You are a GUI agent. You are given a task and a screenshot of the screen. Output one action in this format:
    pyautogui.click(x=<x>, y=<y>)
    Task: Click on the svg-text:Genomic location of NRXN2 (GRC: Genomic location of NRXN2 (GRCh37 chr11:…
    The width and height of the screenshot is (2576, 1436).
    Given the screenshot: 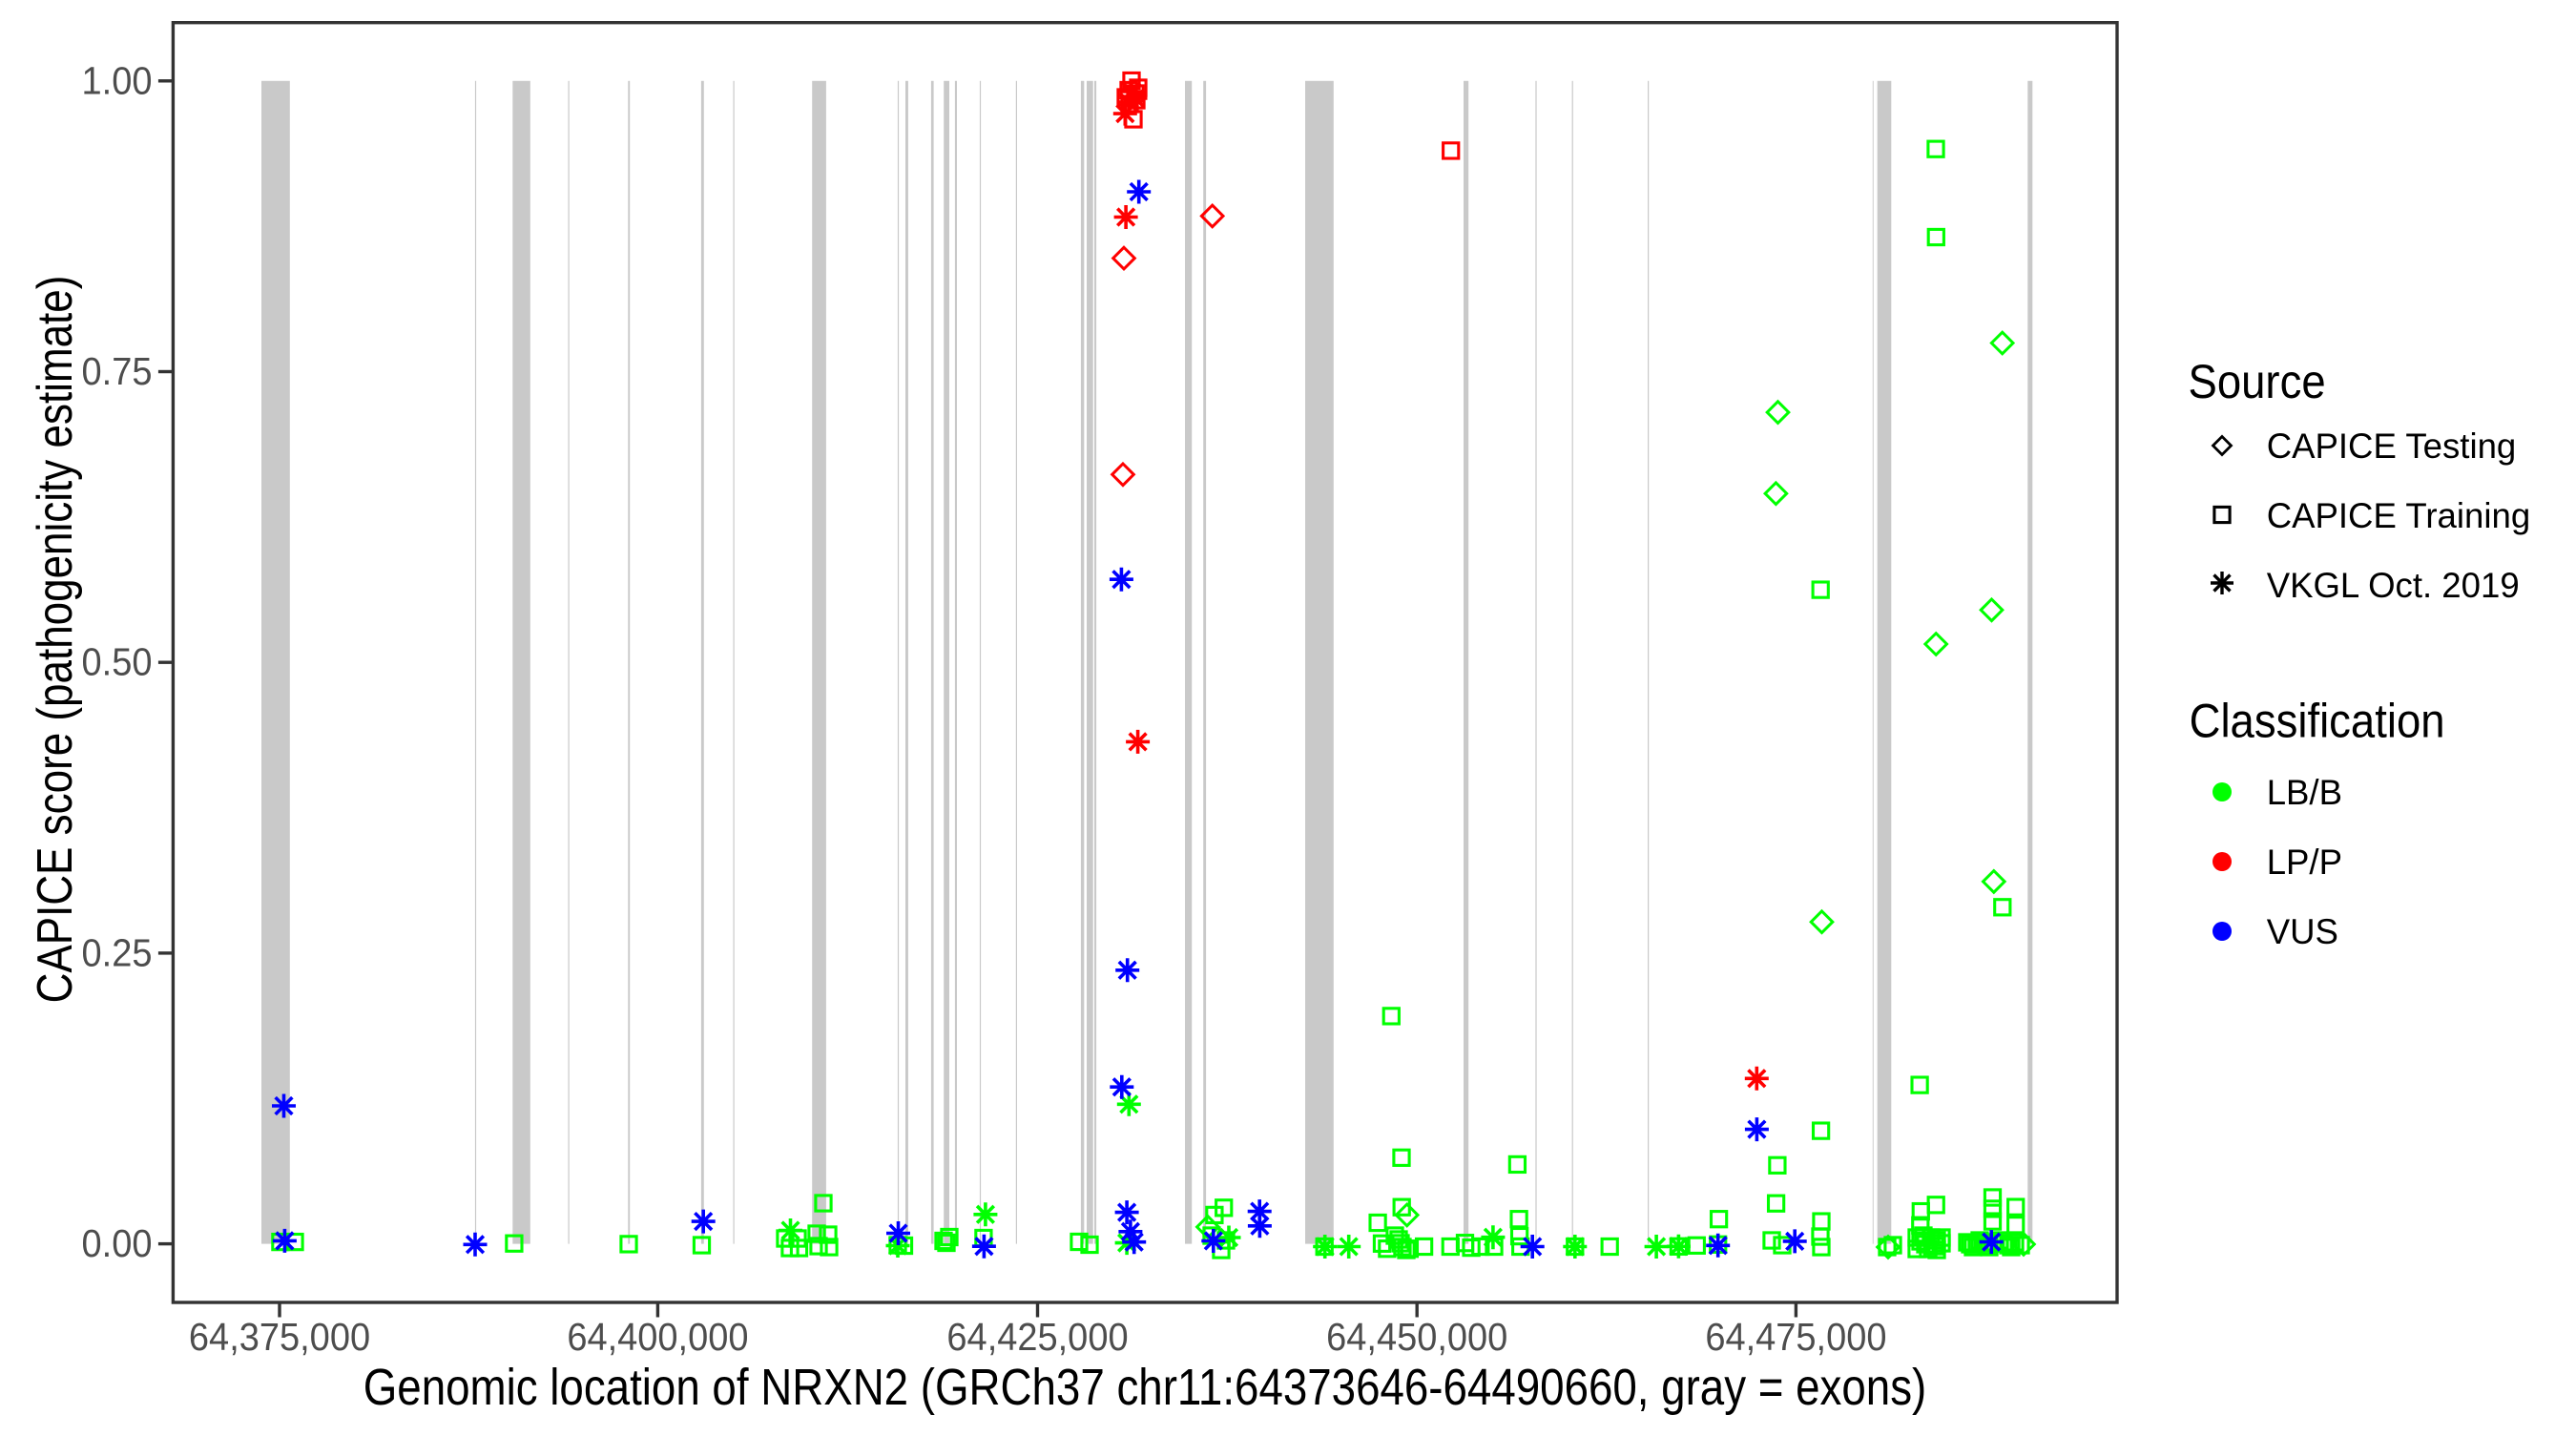 What is the action you would take?
    pyautogui.click(x=1145, y=1386)
    